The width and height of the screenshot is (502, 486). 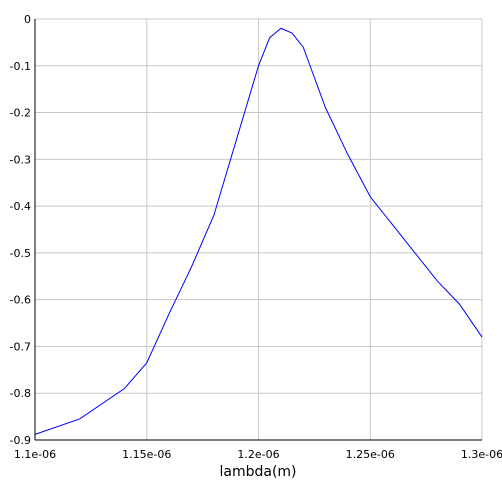 What do you see at coordinates (20, 66) in the screenshot?
I see `y-tick-label: -0.1` at bounding box center [20, 66].